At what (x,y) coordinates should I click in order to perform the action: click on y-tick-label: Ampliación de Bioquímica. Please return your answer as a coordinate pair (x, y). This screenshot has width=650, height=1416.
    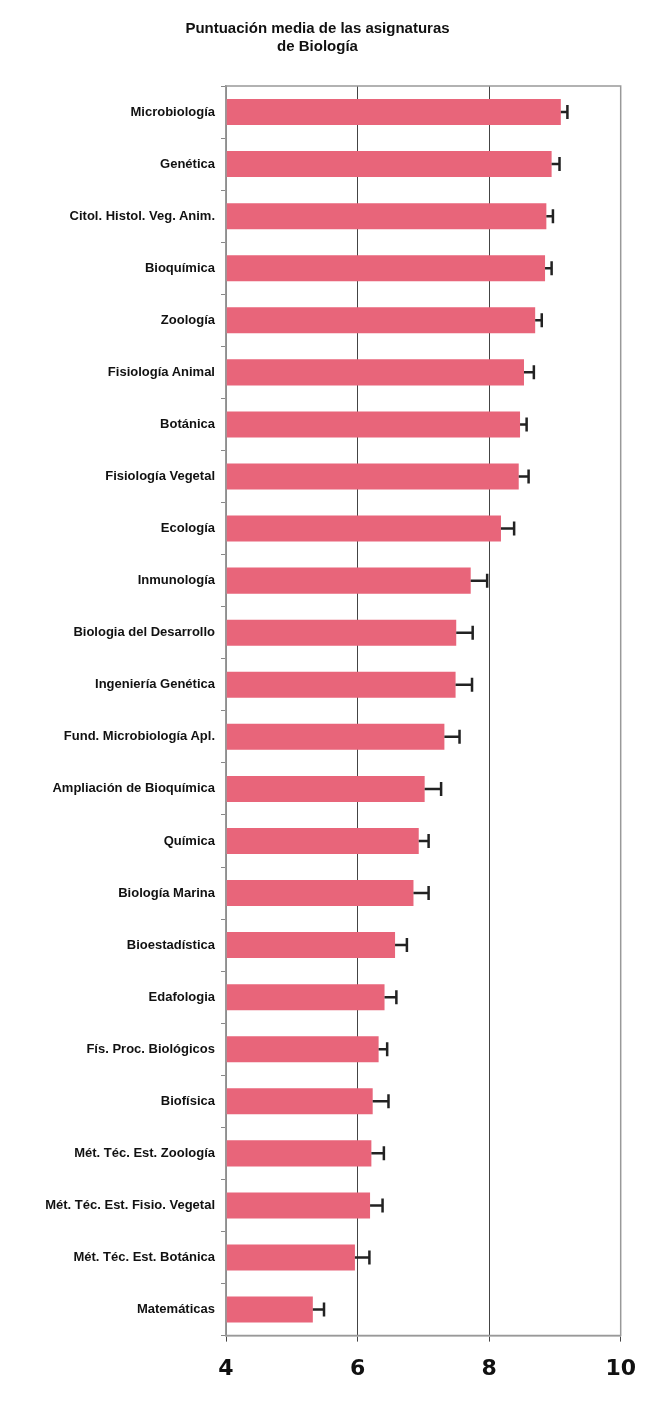
    Looking at the image, I should click on (134, 788).